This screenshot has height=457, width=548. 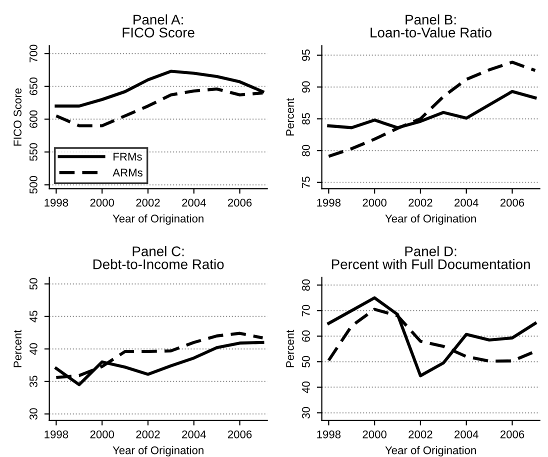 What do you see at coordinates (306, 118) in the screenshot?
I see `y-tick-label: 85` at bounding box center [306, 118].